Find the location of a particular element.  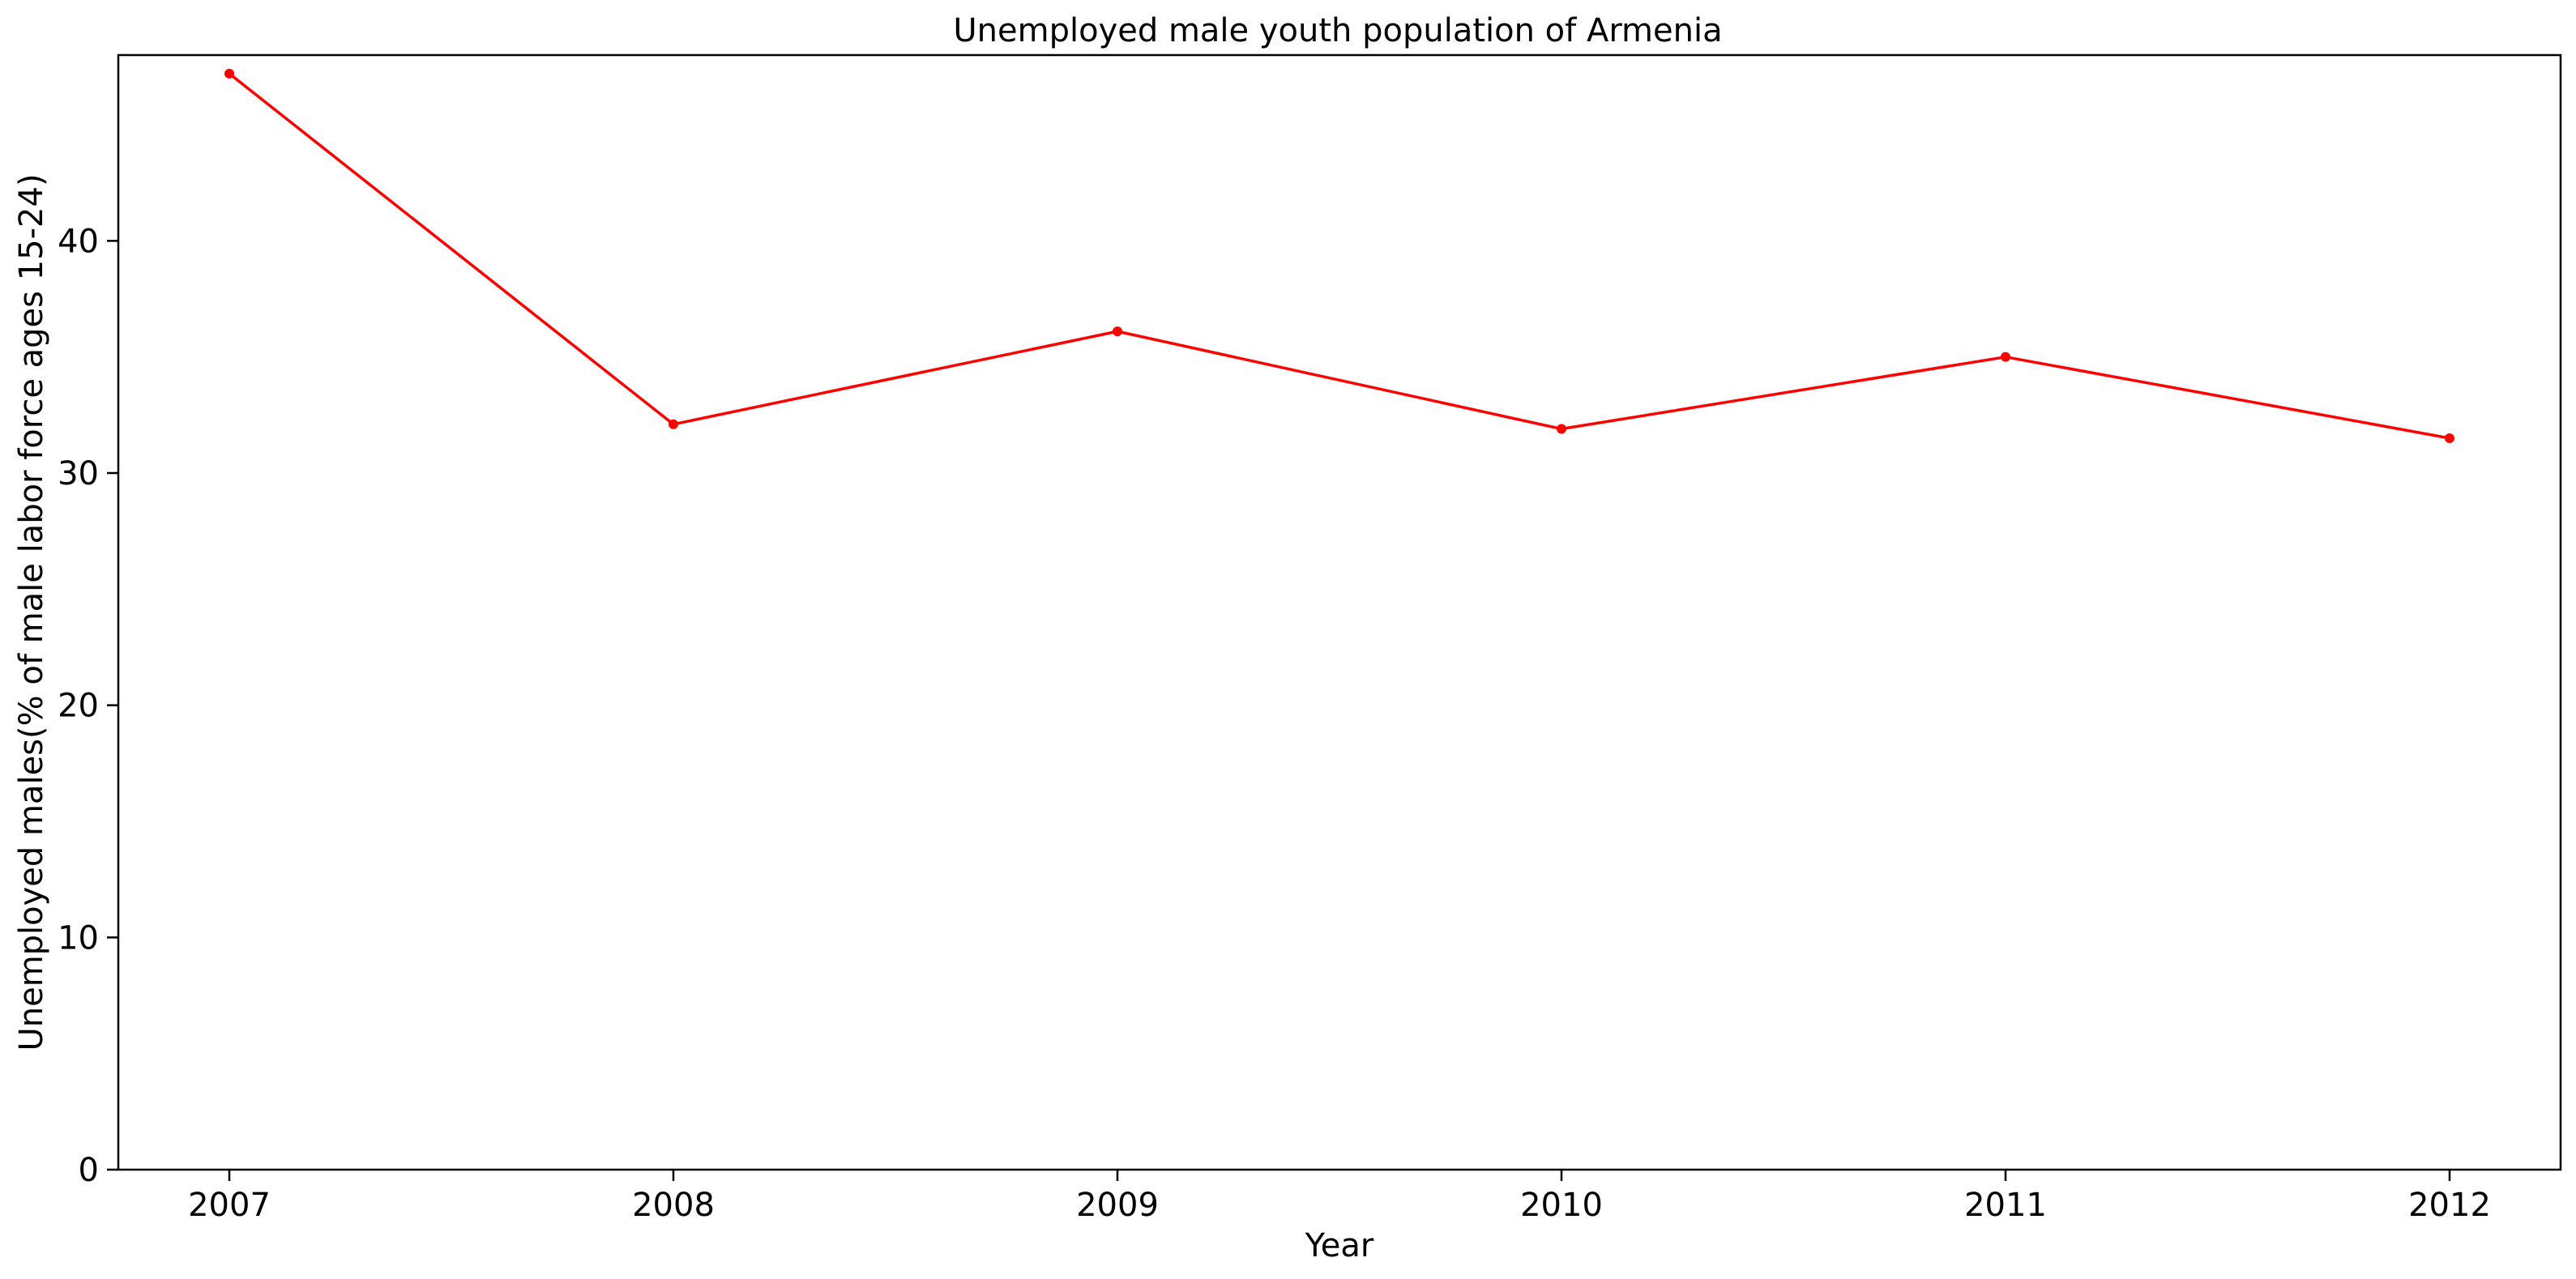

y-tick-label: 0 is located at coordinates (89, 1170).